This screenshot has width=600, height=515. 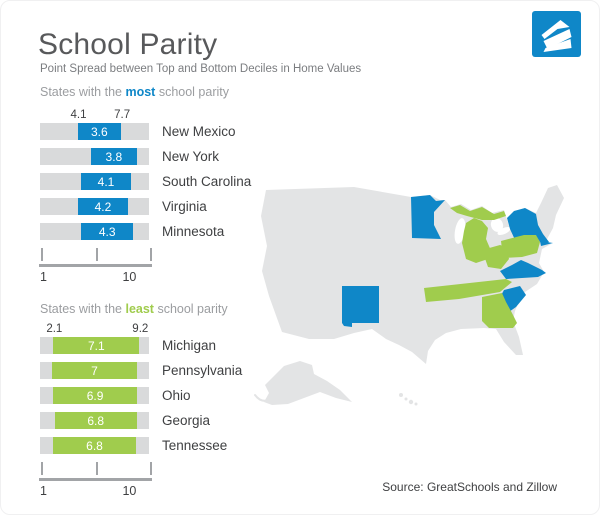 I want to click on bar-row: 6.9 Ohio, so click(x=147, y=395).